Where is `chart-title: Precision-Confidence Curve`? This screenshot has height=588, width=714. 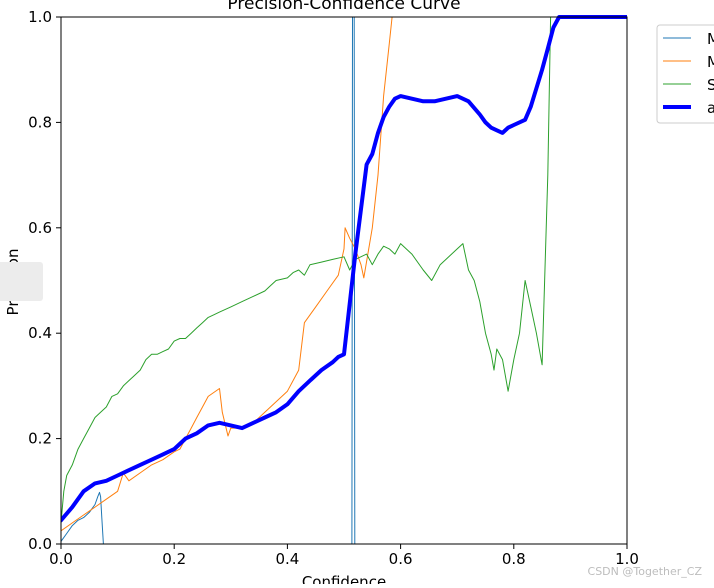
chart-title: Precision-Confidence Curve is located at coordinates (343, 7).